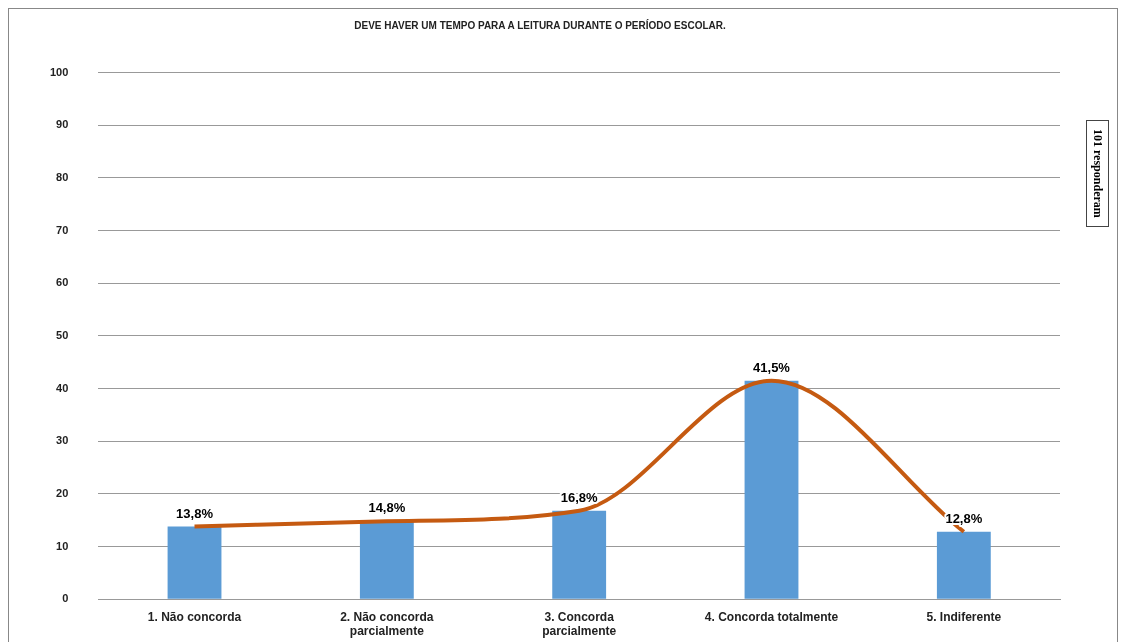  What do you see at coordinates (579, 624) in the screenshot?
I see `x-tick-label: 3. Concorda parcialmente` at bounding box center [579, 624].